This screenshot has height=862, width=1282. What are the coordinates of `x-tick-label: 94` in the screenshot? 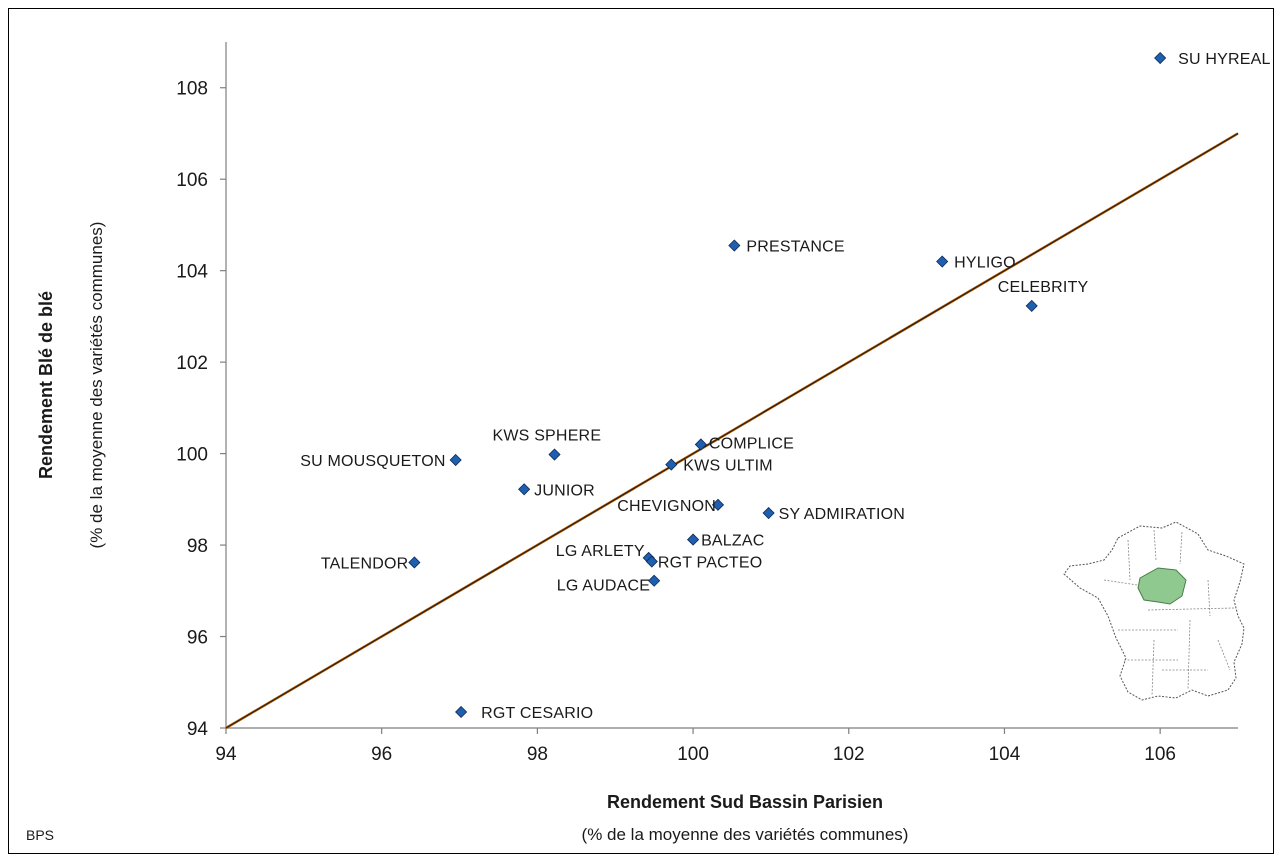 It's located at (226, 754).